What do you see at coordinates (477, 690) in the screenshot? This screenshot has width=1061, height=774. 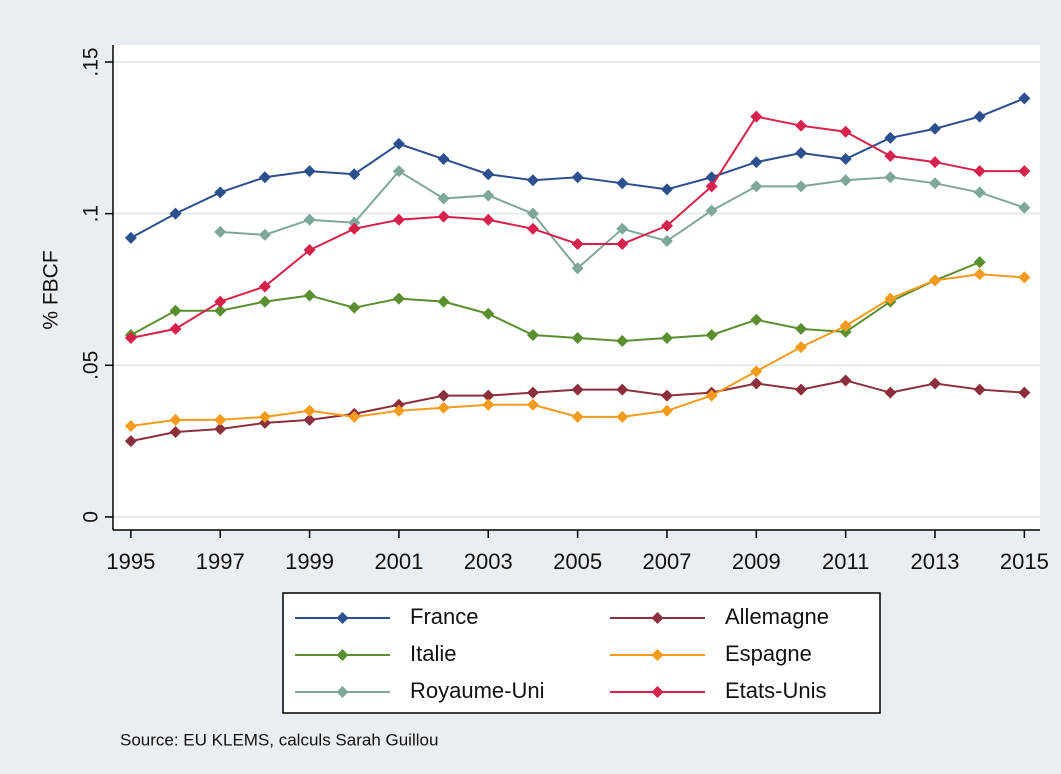 I see `legend-label: Royaume-Uni` at bounding box center [477, 690].